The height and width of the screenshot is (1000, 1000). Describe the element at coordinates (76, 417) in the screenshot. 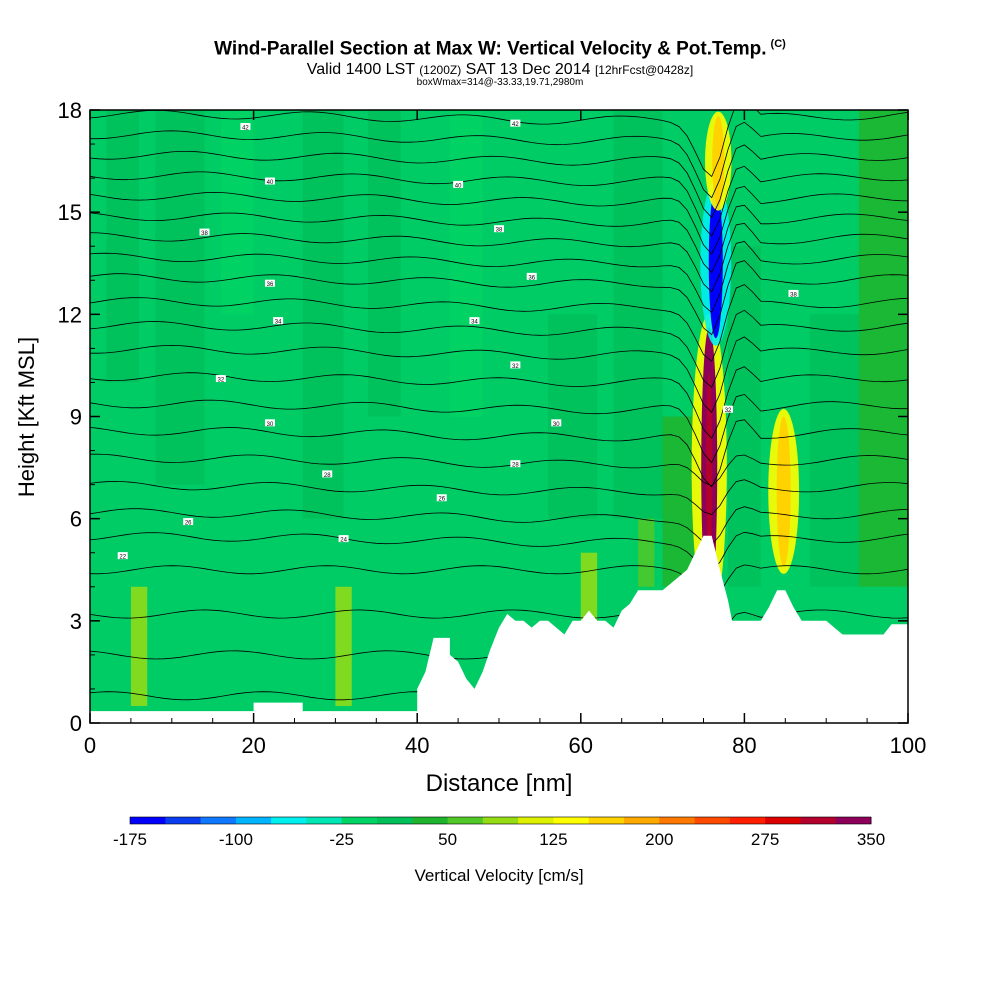

I see `y-tick-label: 9` at that location.